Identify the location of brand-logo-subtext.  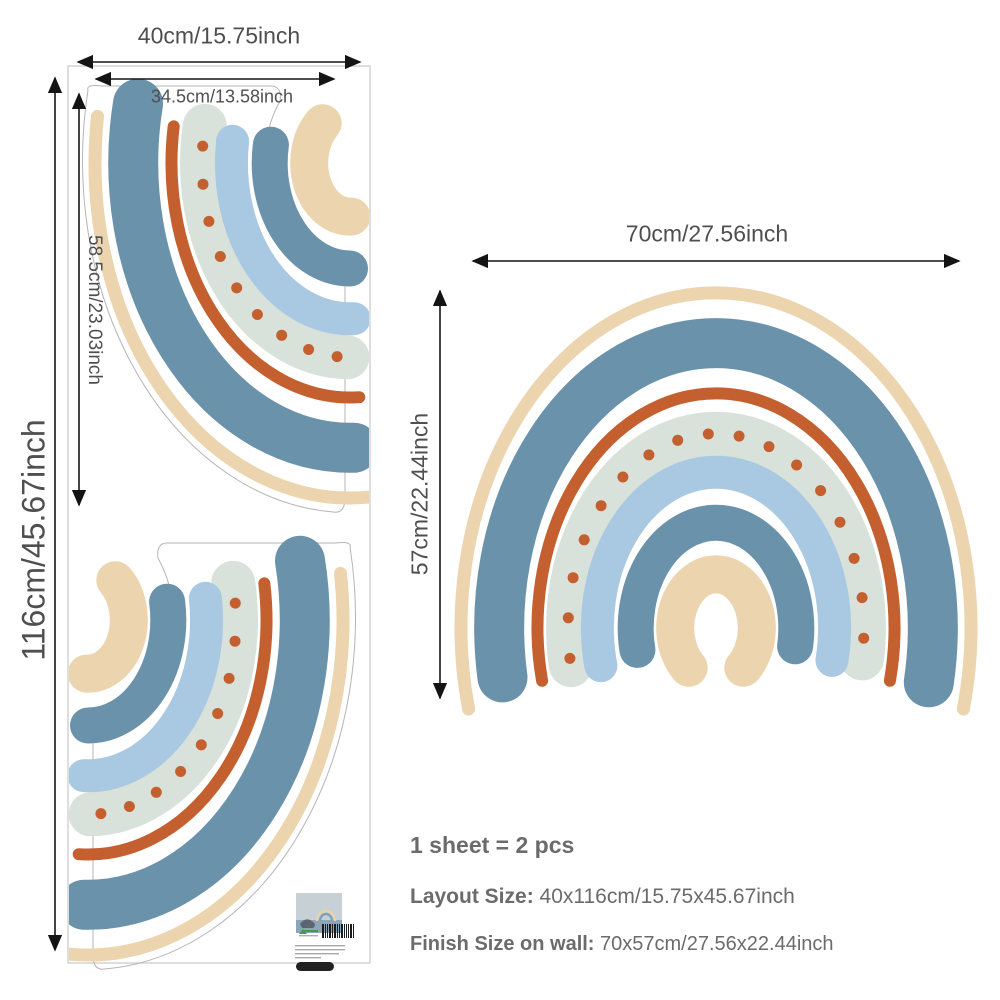
(308, 936).